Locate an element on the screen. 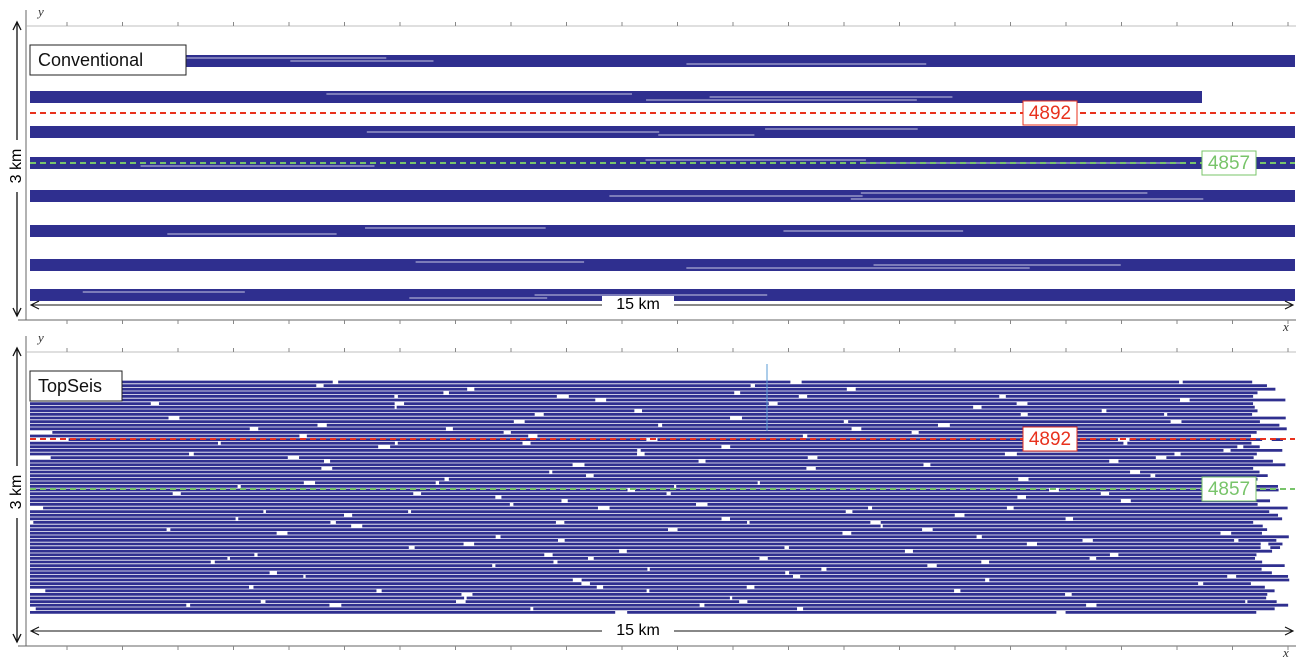  panel-label: Conventional is located at coordinates (90, 60).